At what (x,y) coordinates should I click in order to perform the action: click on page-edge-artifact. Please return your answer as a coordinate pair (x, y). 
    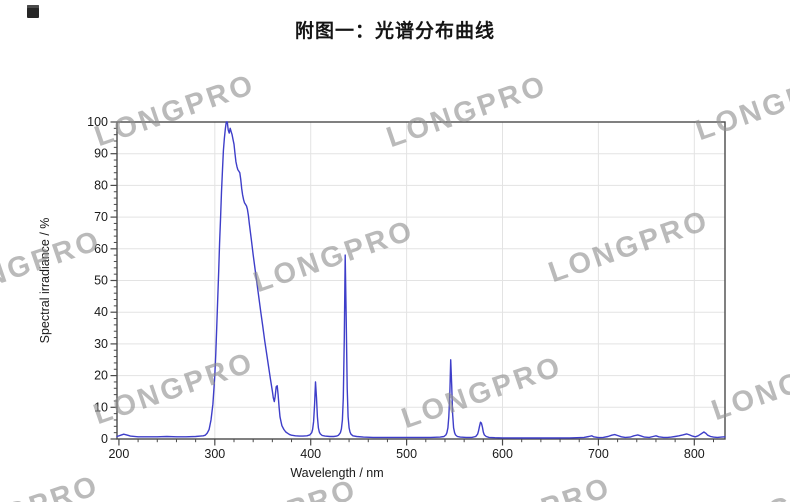
    Looking at the image, I should click on (33, 11).